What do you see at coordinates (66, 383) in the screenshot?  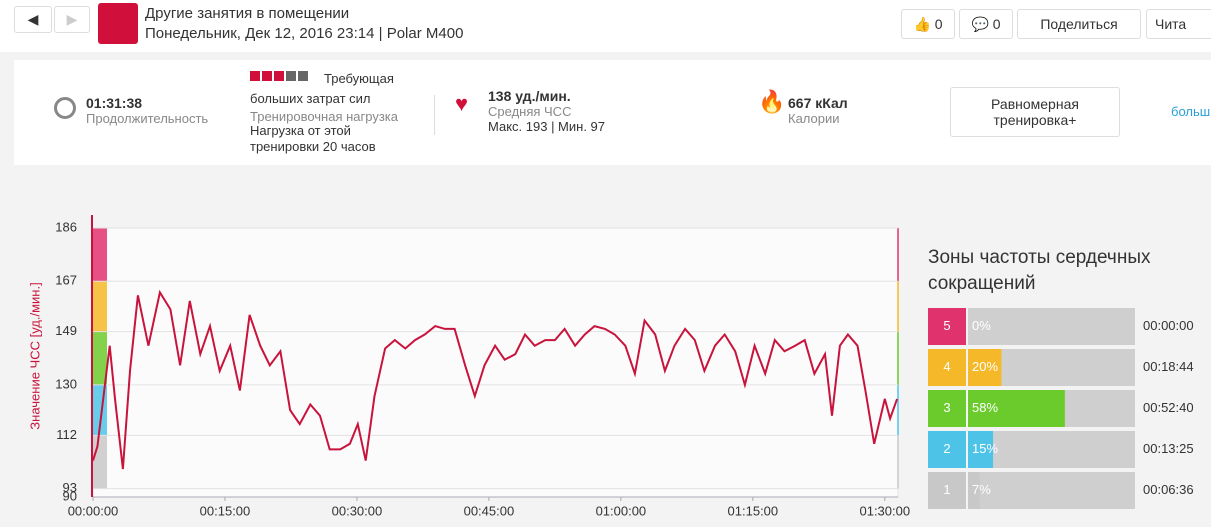 I see `y-tick-label: 130` at bounding box center [66, 383].